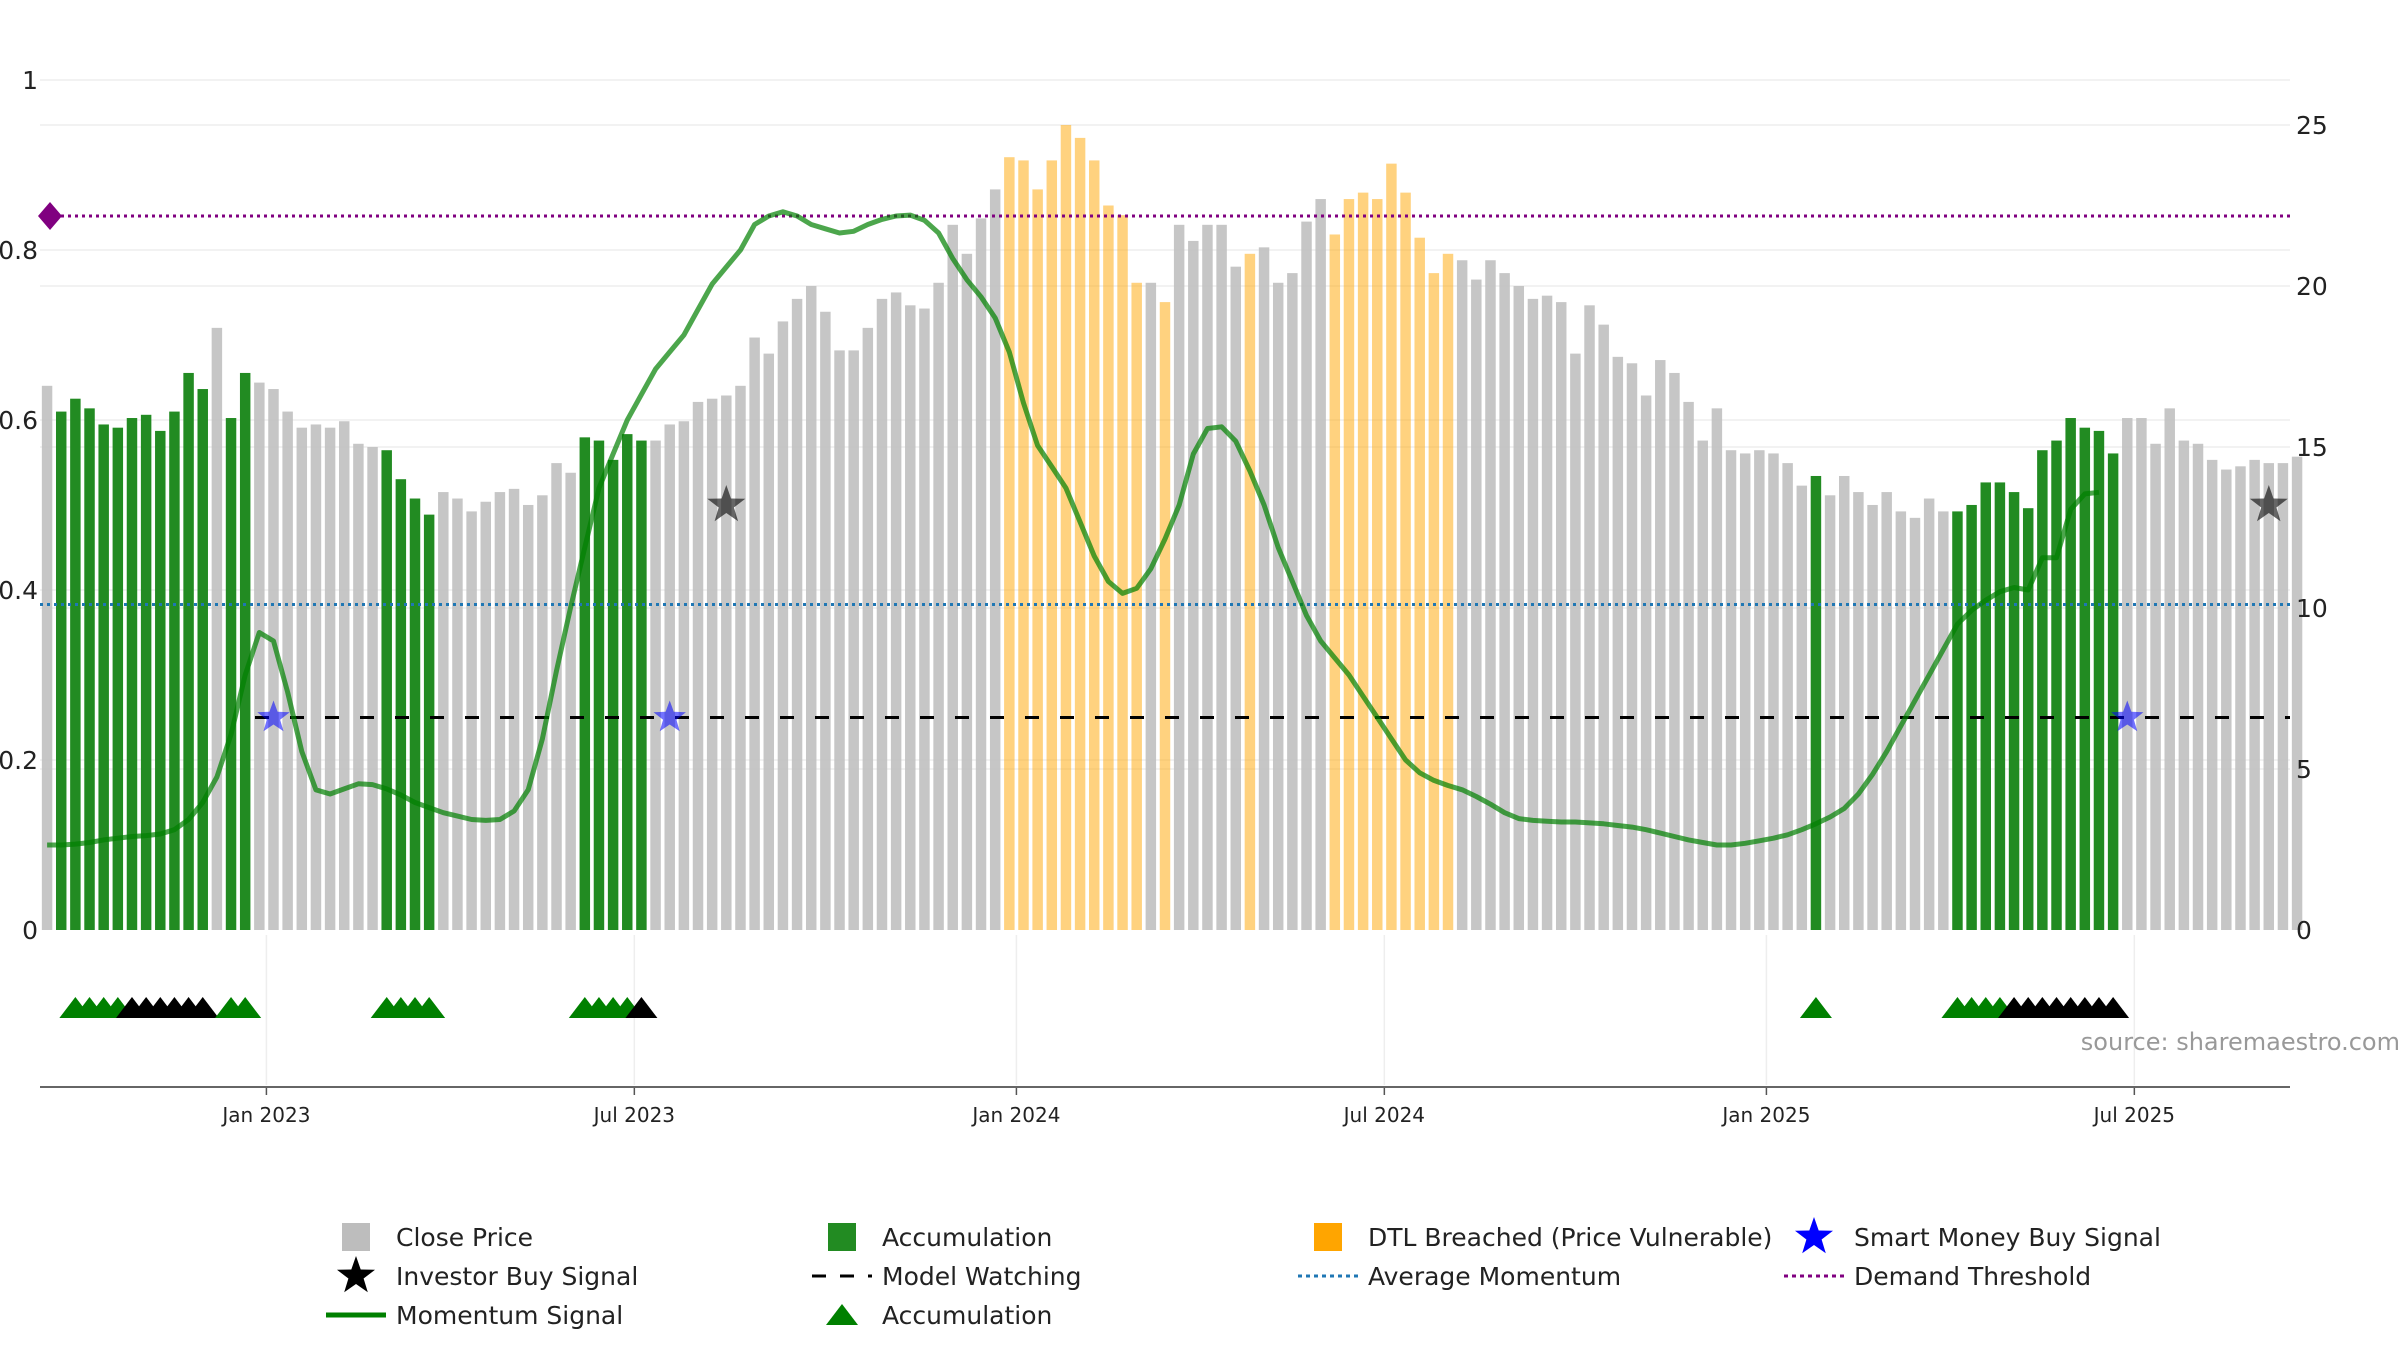 The image size is (2400, 1350). What do you see at coordinates (19, 420) in the screenshot?
I see `left-axis-tick: 0.6` at bounding box center [19, 420].